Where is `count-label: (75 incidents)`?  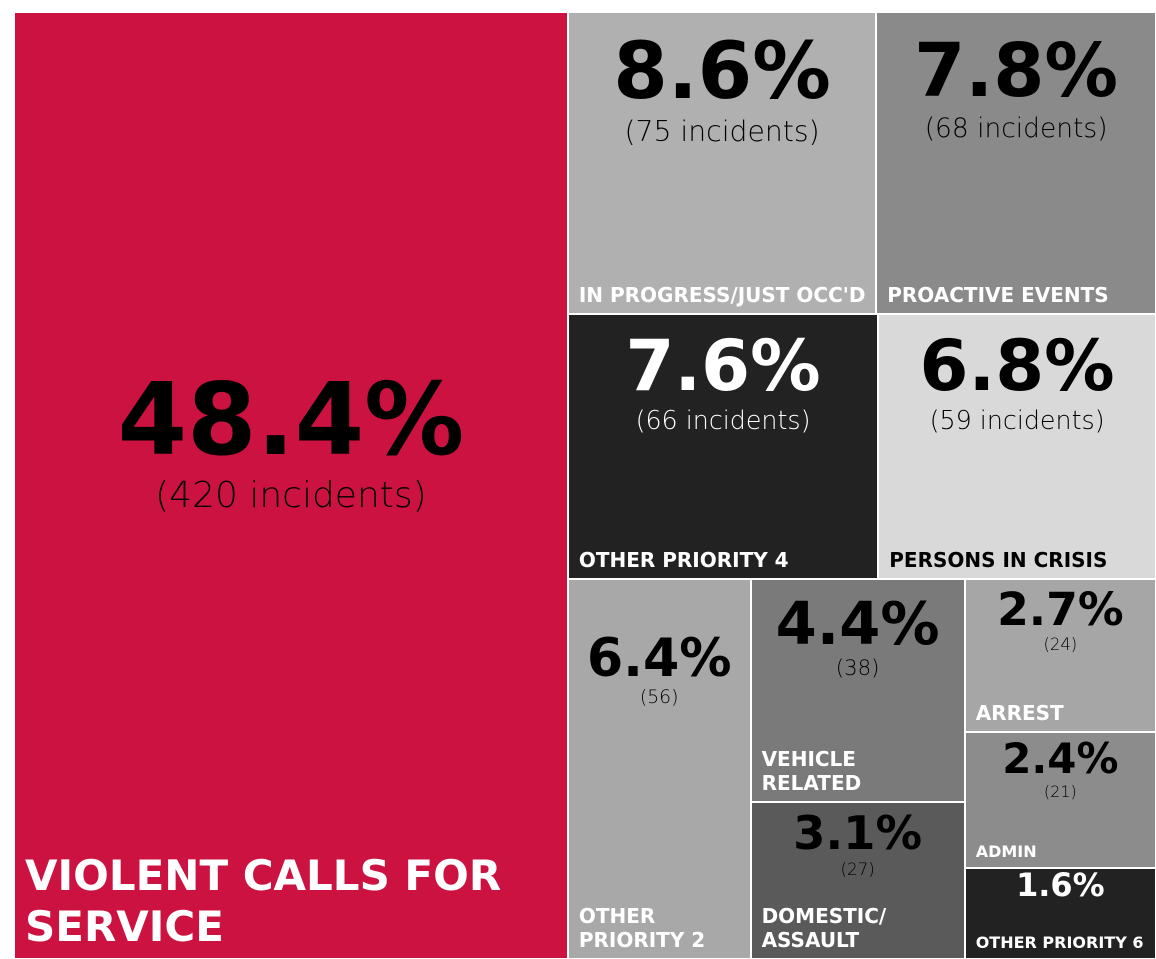 count-label: (75 incidents) is located at coordinates (722, 131).